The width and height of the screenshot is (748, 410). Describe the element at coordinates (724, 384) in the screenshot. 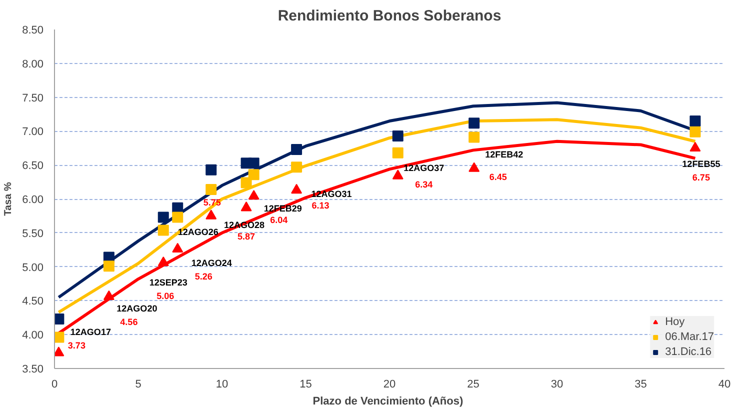

I see `x-tick-label: 40` at that location.